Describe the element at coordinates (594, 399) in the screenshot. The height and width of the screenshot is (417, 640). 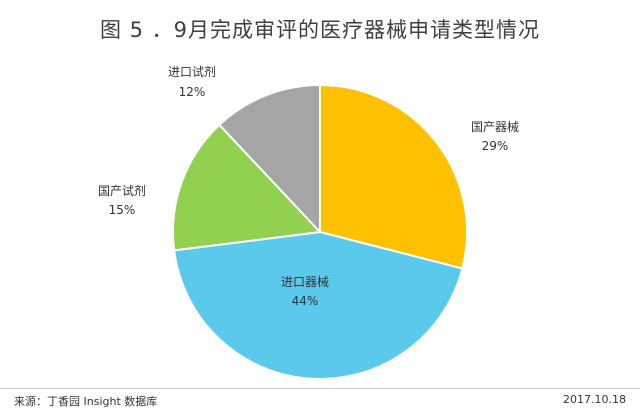
I see `report-date: 2017.10.18` at that location.